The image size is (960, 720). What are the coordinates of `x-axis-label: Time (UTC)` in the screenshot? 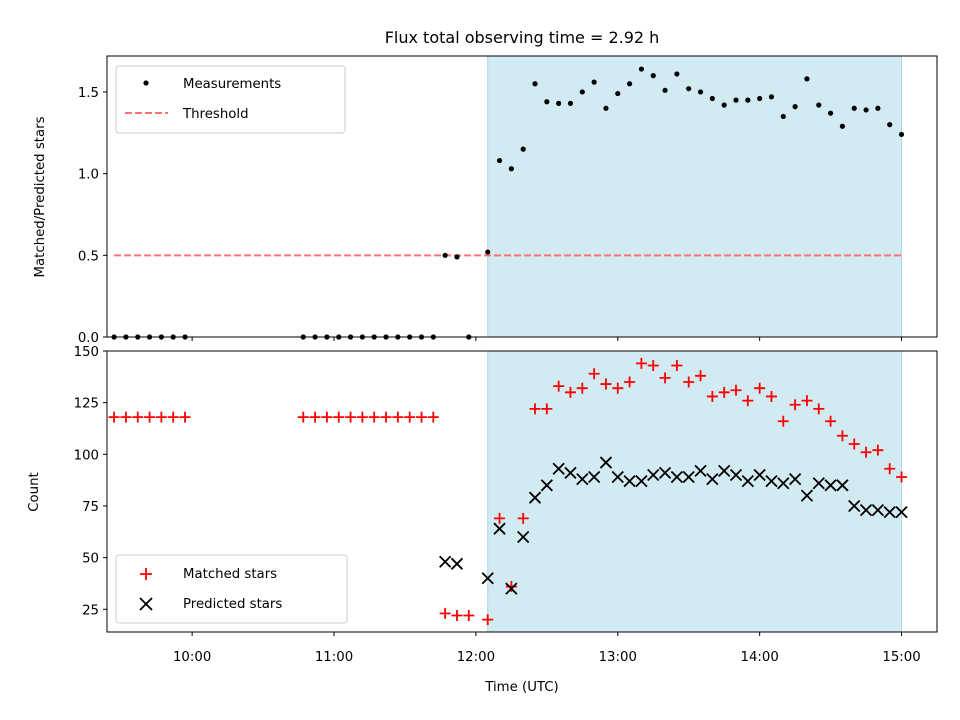 It's located at (521, 687).